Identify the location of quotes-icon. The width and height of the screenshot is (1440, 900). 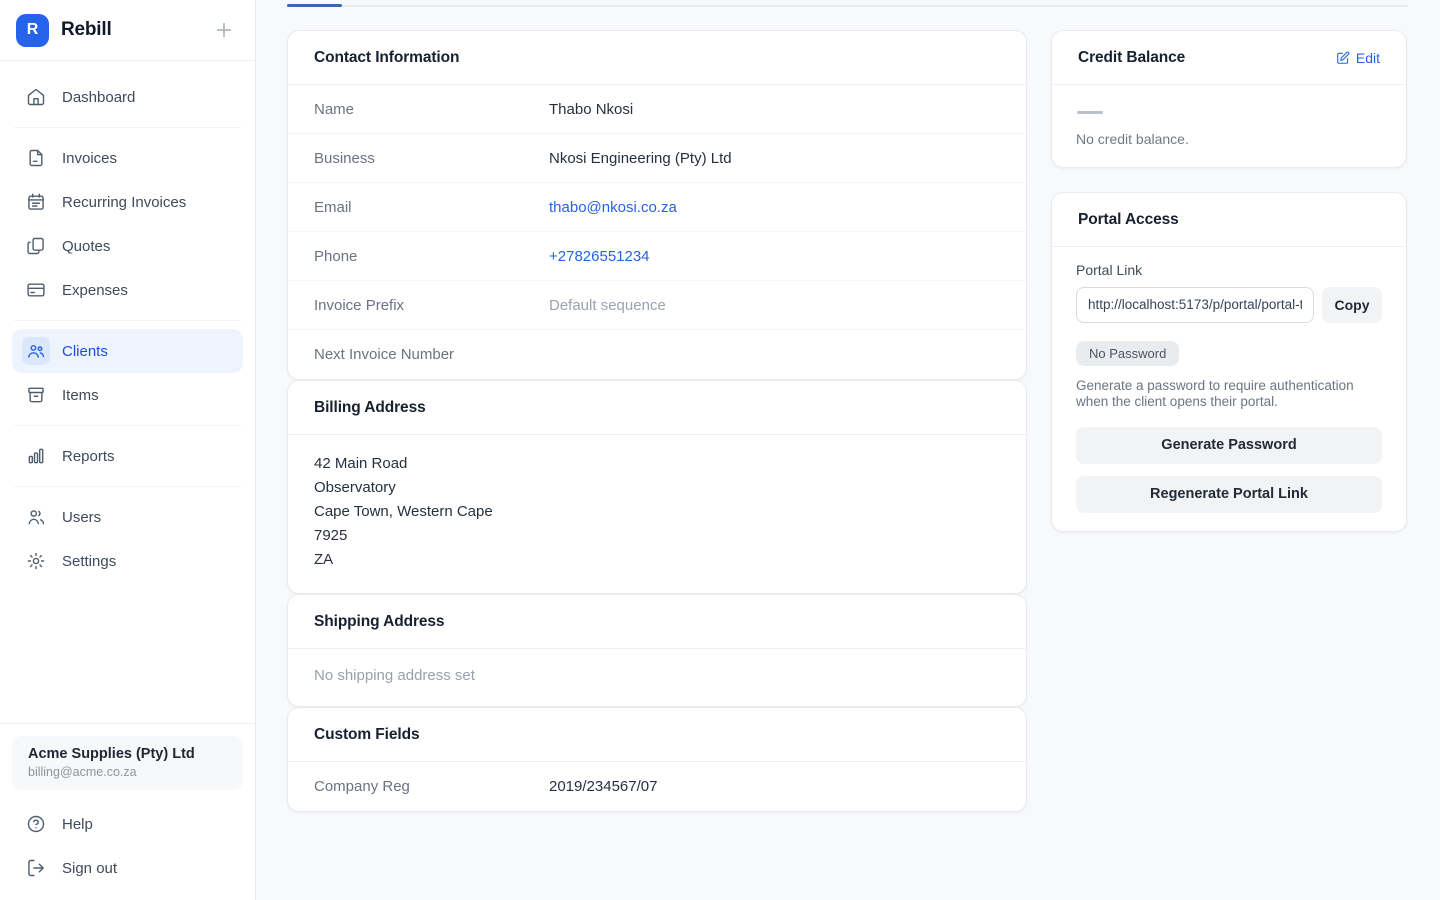
(36, 246).